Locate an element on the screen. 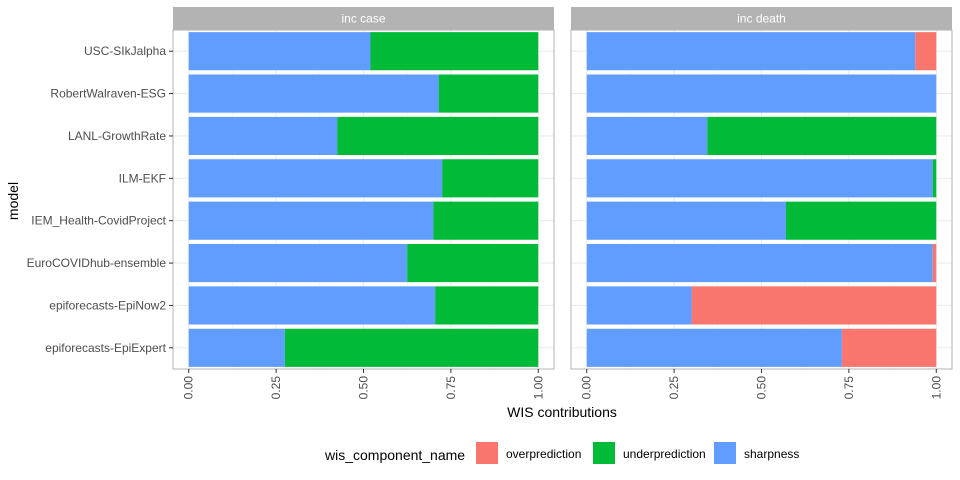  y-tick-label: USC-SIkJalpha is located at coordinates (125, 51).